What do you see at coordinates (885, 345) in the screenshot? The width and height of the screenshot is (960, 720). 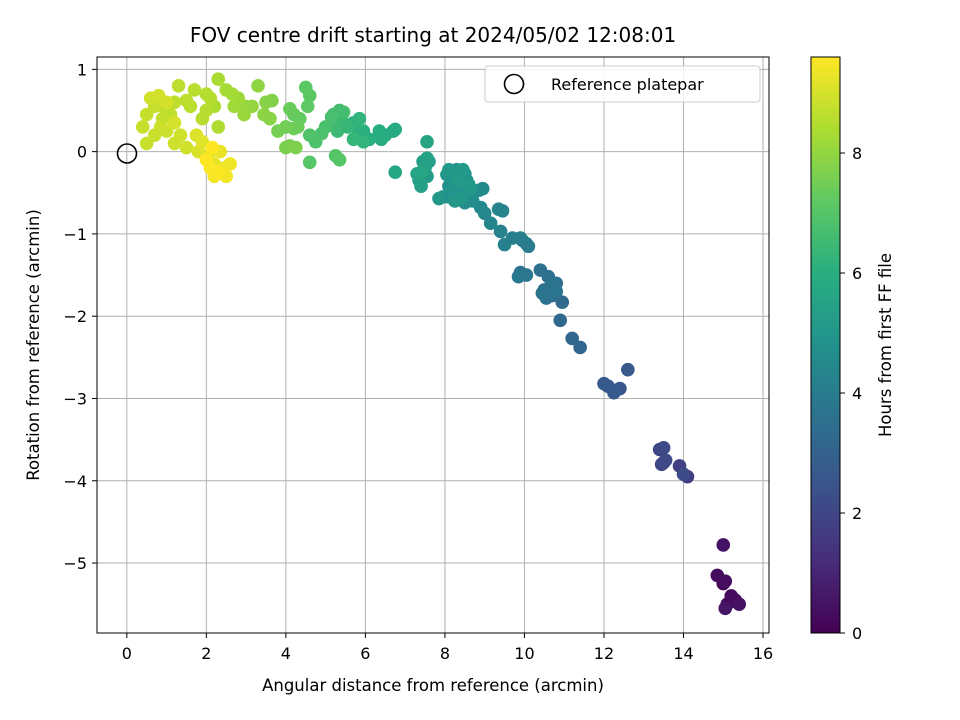 I see `colorbar-label: Hours from first FF file` at bounding box center [885, 345].